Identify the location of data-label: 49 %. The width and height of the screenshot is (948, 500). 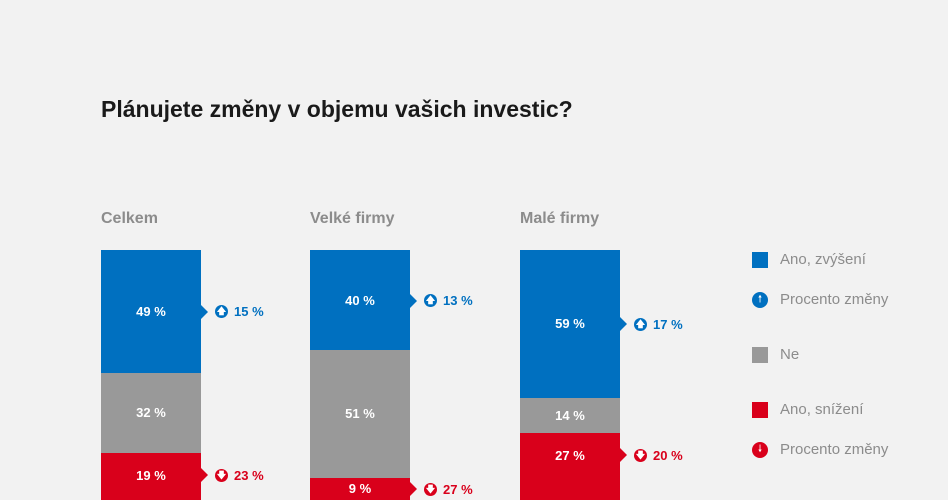
(151, 311).